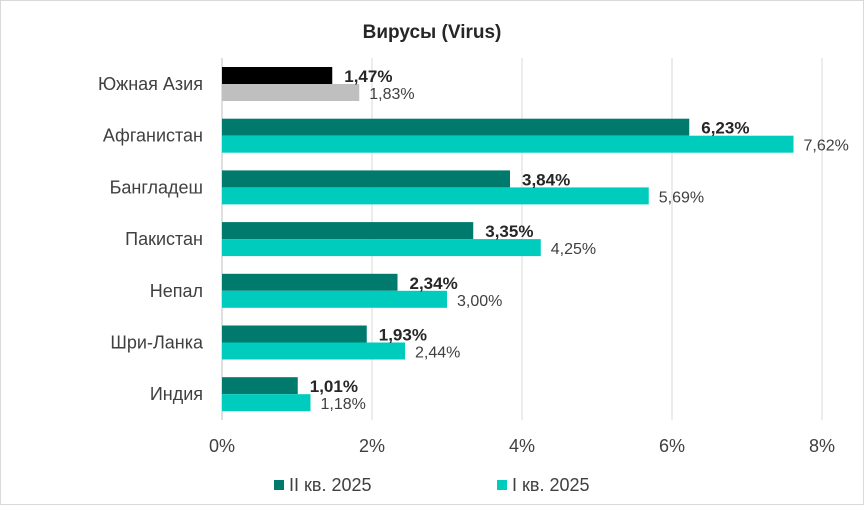  What do you see at coordinates (156, 187) in the screenshot?
I see `category-label: Бангладеш` at bounding box center [156, 187].